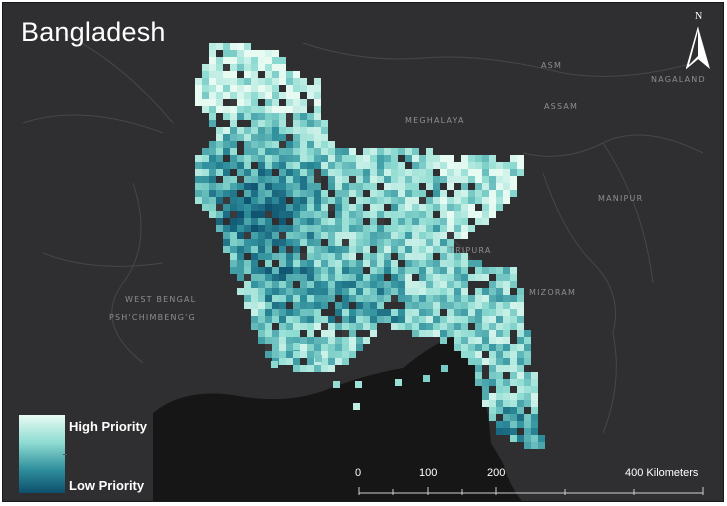 This screenshot has width=727, height=506. Describe the element at coordinates (470, 250) in the screenshot. I see `label-tripura: TRIPURA` at that location.